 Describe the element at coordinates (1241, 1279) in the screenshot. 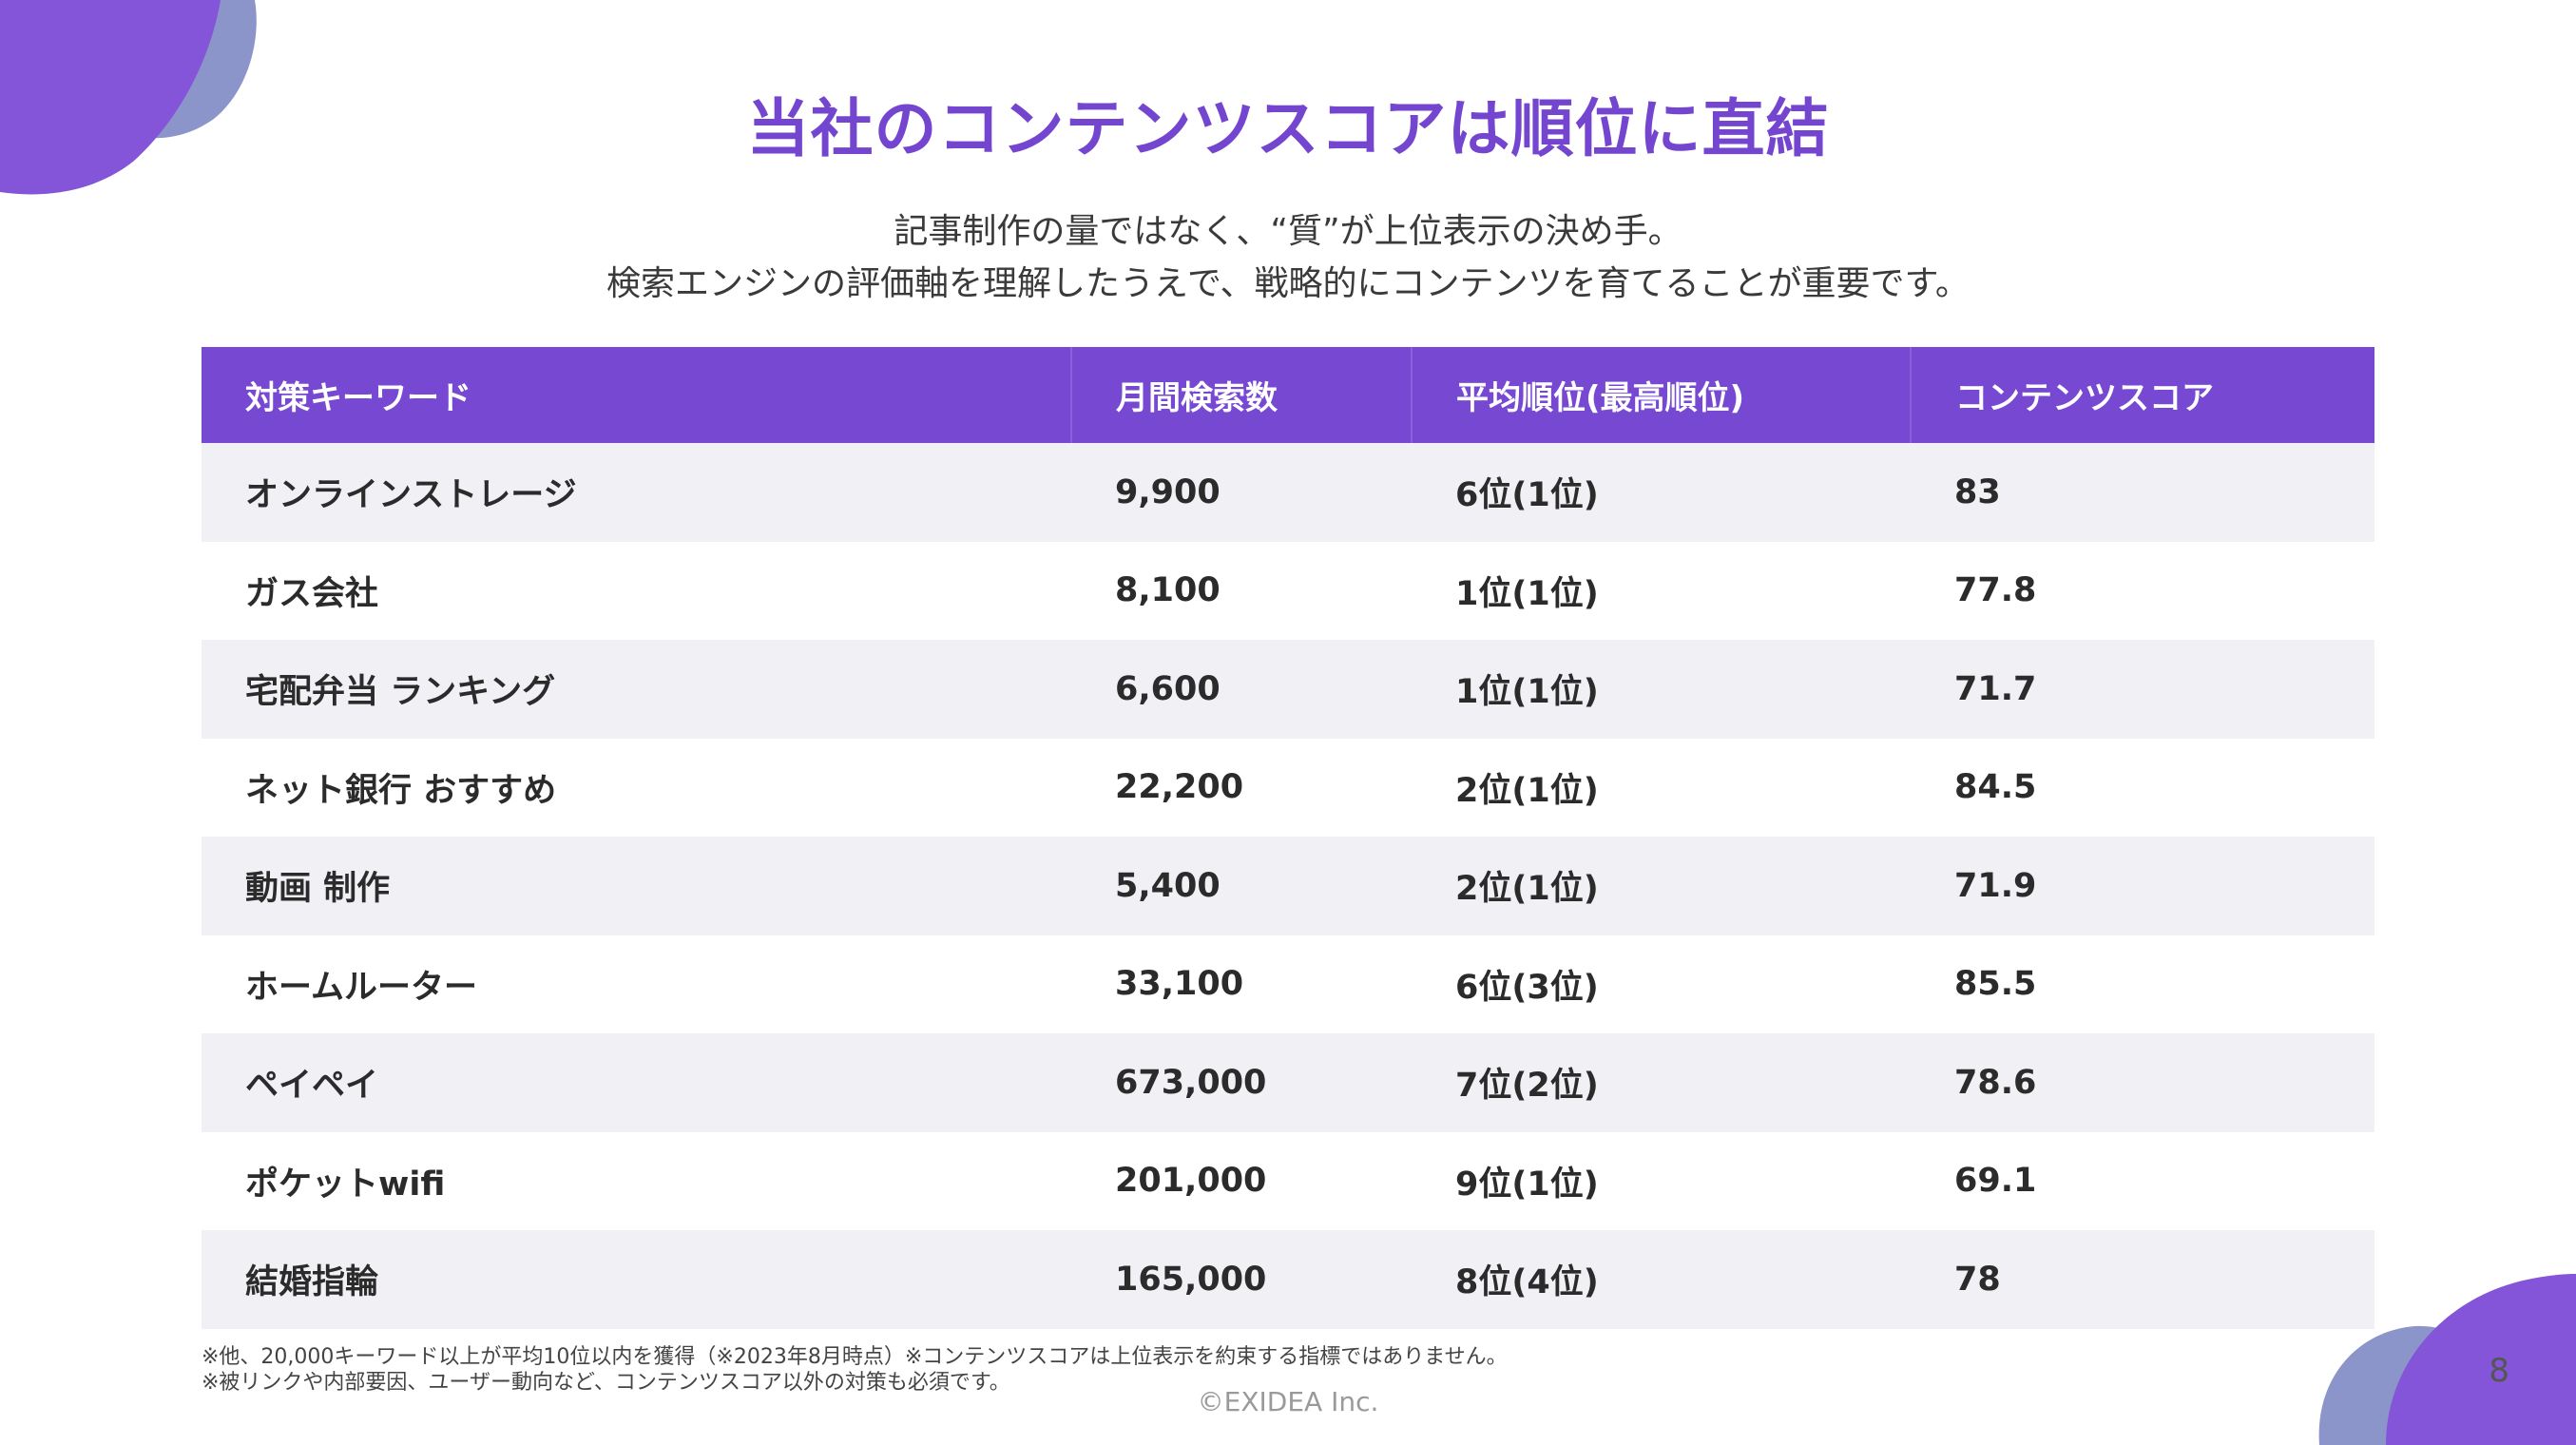

I see `cell-monthly-searches: 165,000` at that location.